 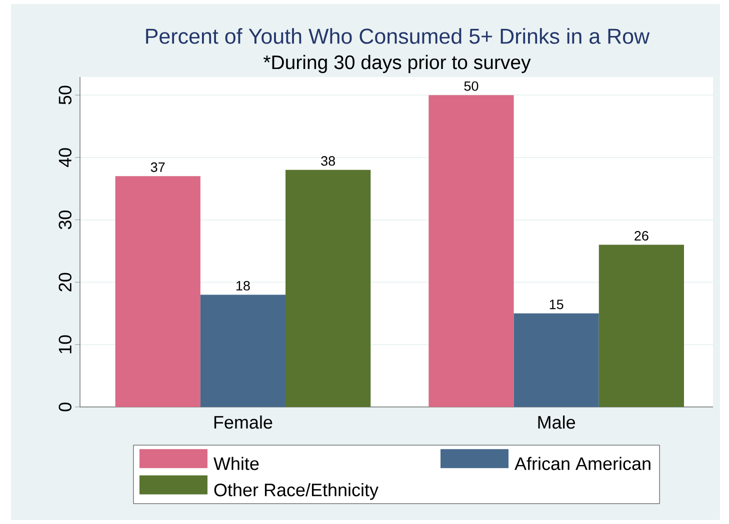 What do you see at coordinates (328, 161) in the screenshot?
I see `data-label: 38` at bounding box center [328, 161].